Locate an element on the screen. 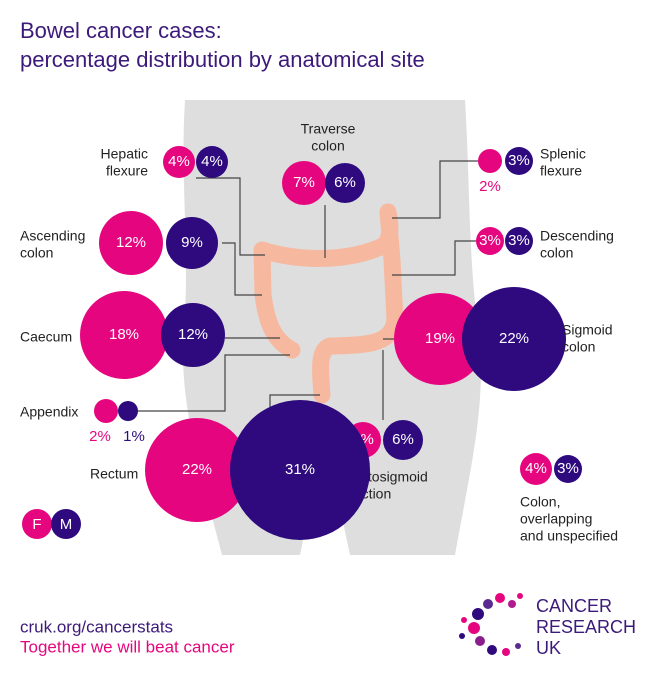 This screenshot has width=650, height=680. site-label: Descending is located at coordinates (577, 236).